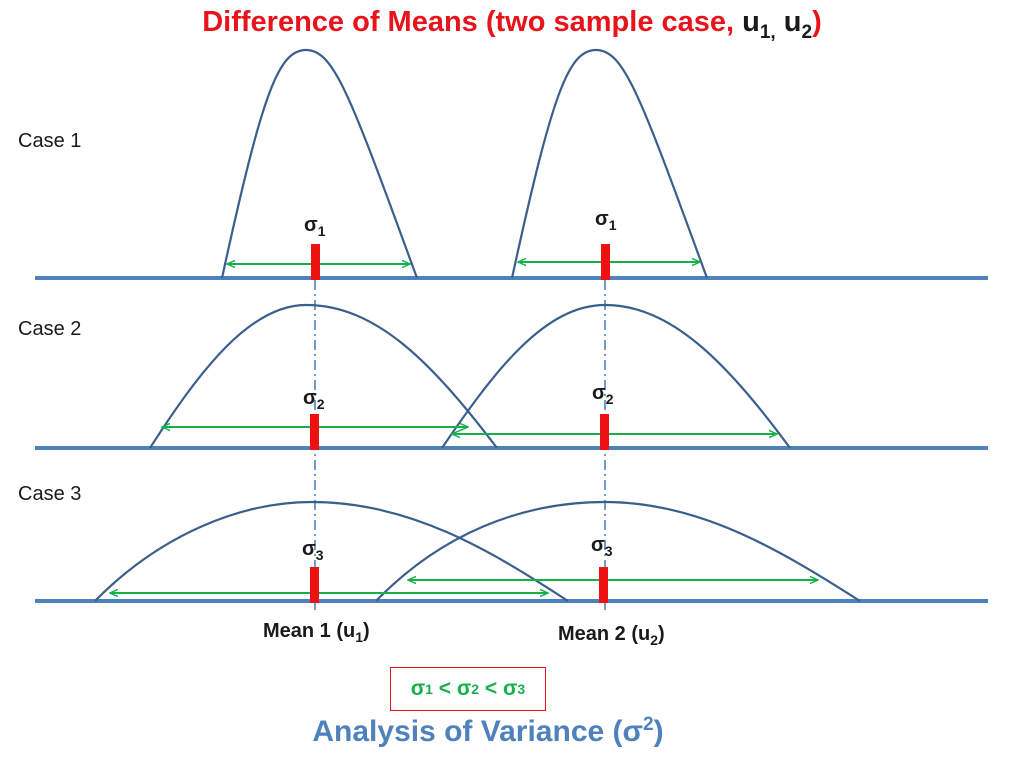 The height and width of the screenshot is (768, 1024). I want to click on curve-case2-right, so click(616, 376).